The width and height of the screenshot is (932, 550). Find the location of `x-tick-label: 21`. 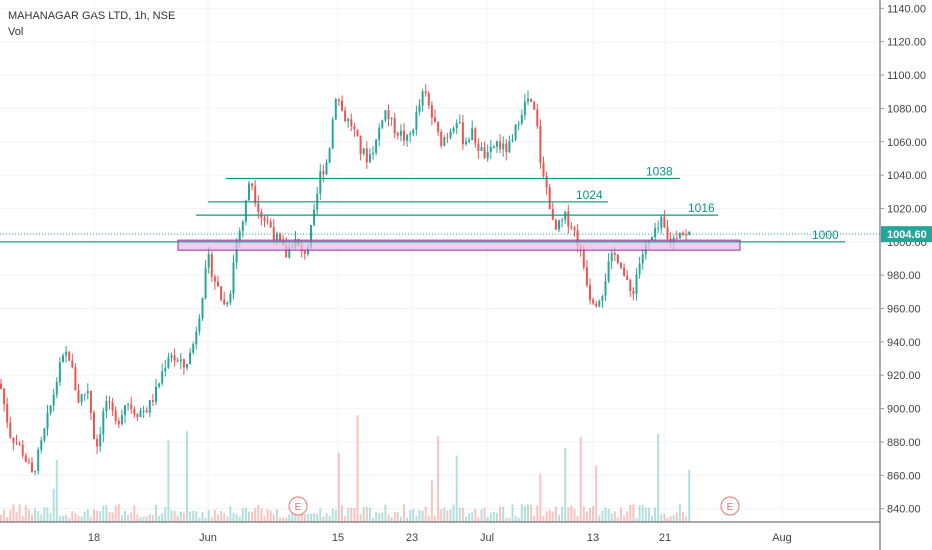

x-tick-label: 21 is located at coordinates (665, 538).